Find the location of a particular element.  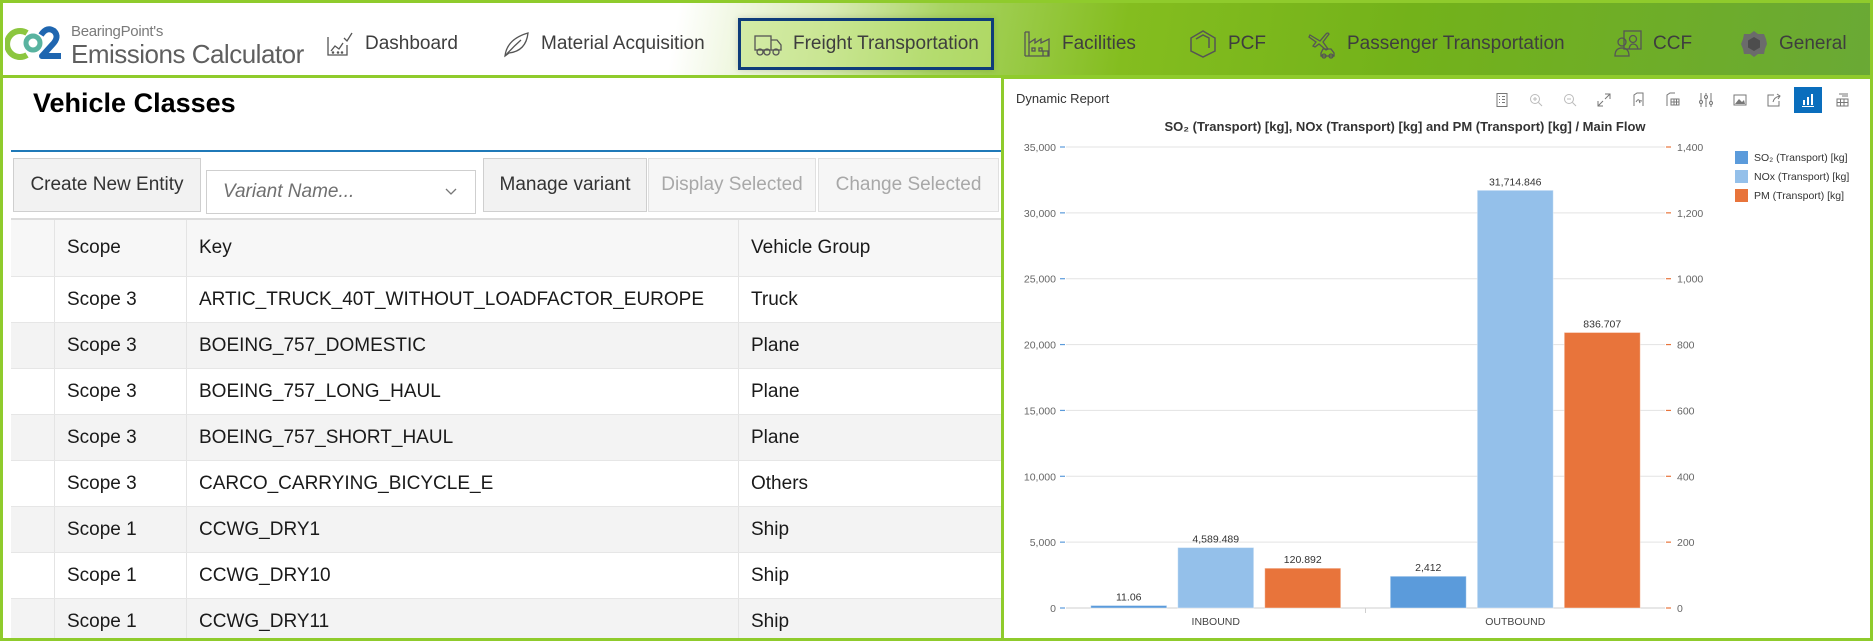

table-row: Scope 3 BOEING_757_LONG_HAUL Plane is located at coordinates (507, 392).